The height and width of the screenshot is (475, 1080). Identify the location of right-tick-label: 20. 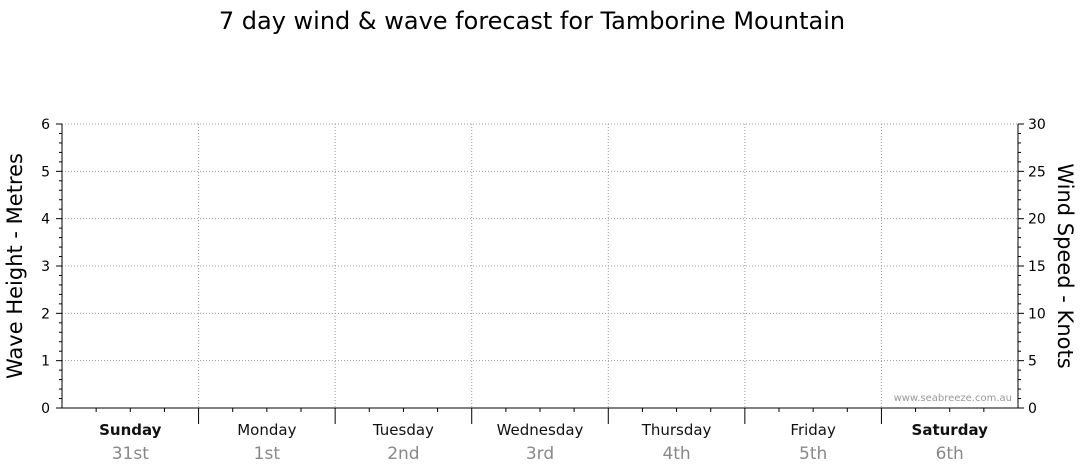
(1037, 220).